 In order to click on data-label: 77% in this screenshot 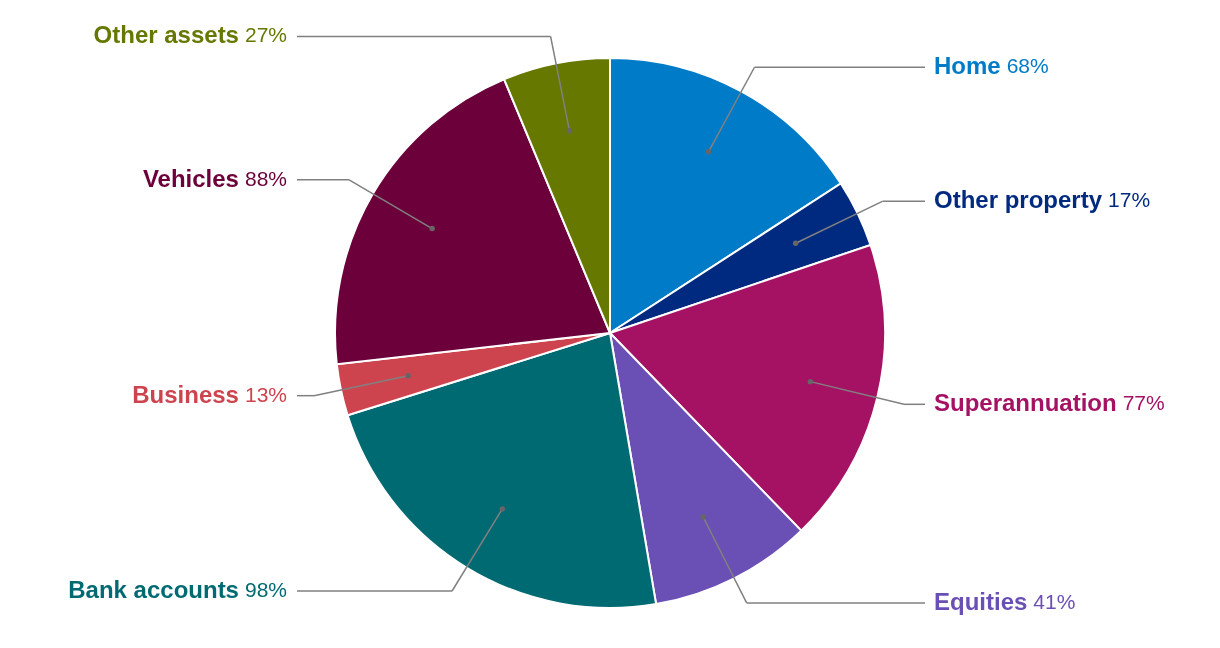, I will do `click(1143, 403)`.